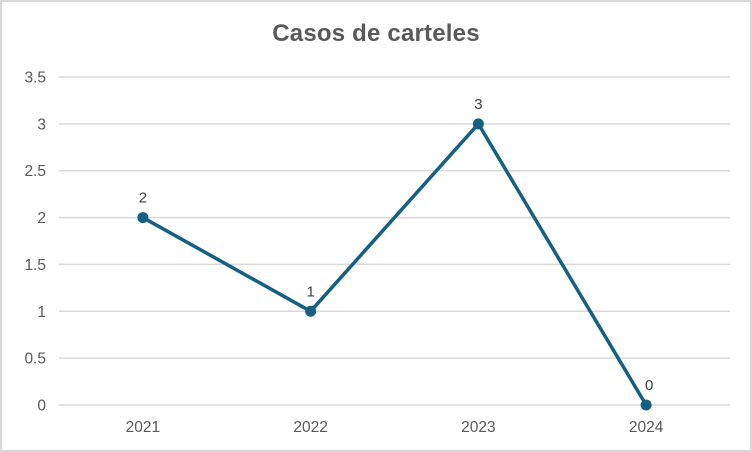  I want to click on y-tick-label: 0, so click(41, 406).